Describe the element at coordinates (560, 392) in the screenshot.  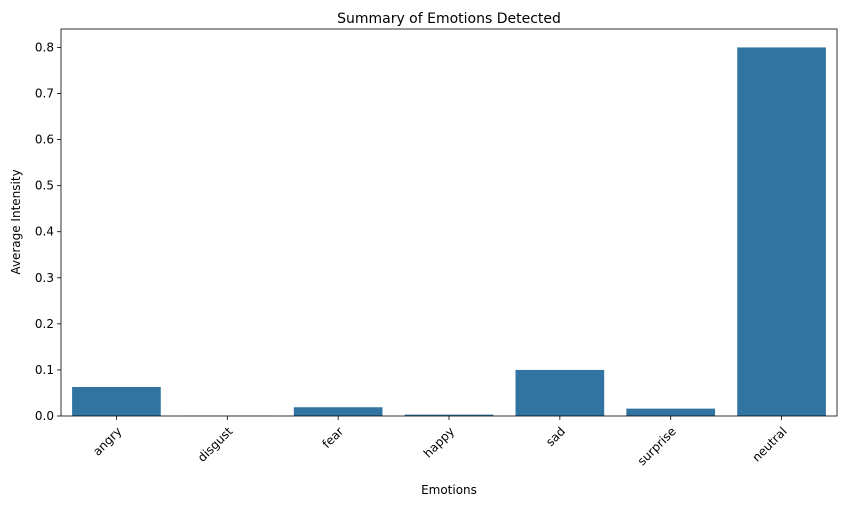
I see `bar-sad` at that location.